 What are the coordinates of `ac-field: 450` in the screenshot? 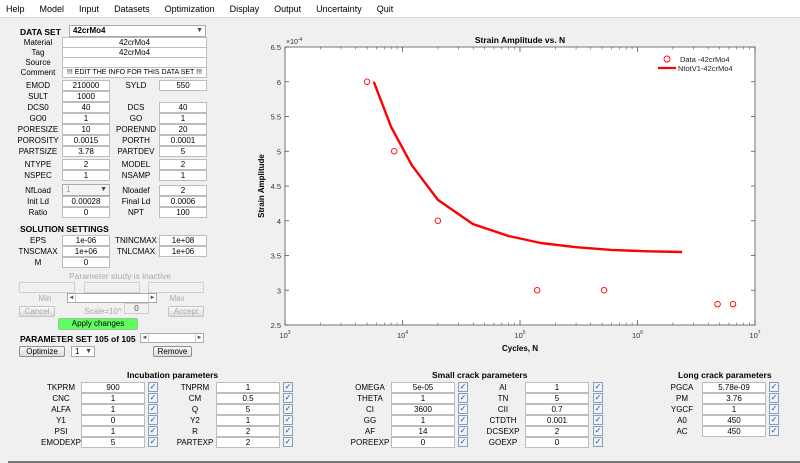 It's located at (734, 431).